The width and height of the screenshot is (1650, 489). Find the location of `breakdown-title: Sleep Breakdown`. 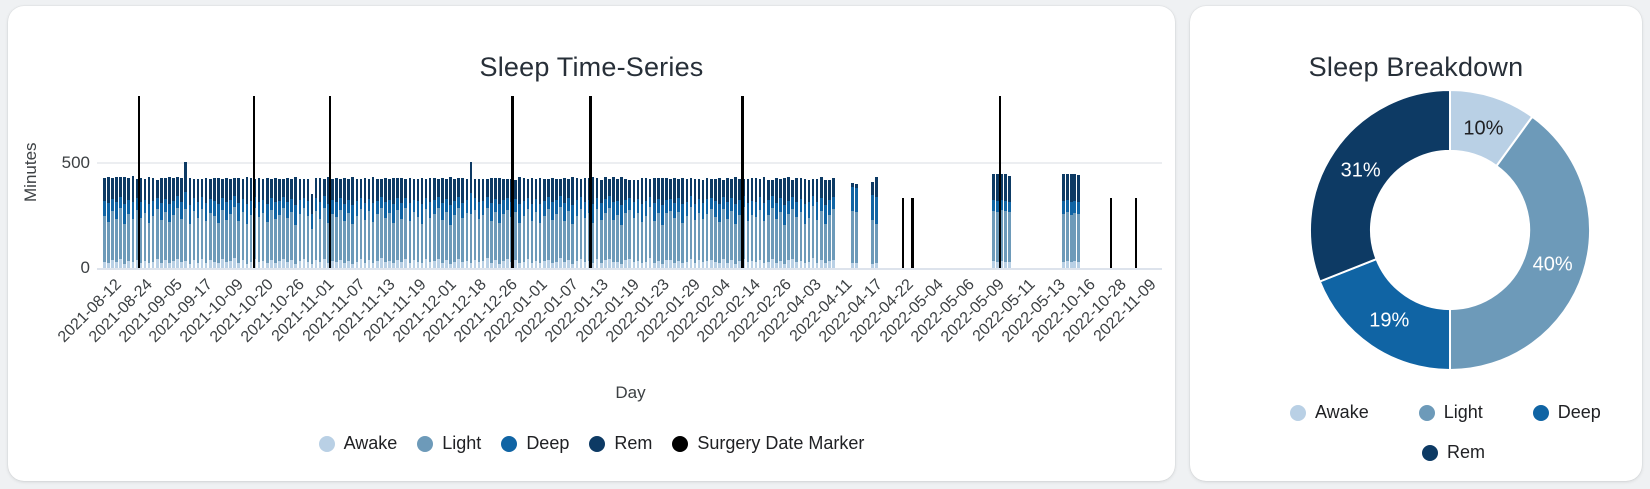

breakdown-title: Sleep Breakdown is located at coordinates (1416, 67).